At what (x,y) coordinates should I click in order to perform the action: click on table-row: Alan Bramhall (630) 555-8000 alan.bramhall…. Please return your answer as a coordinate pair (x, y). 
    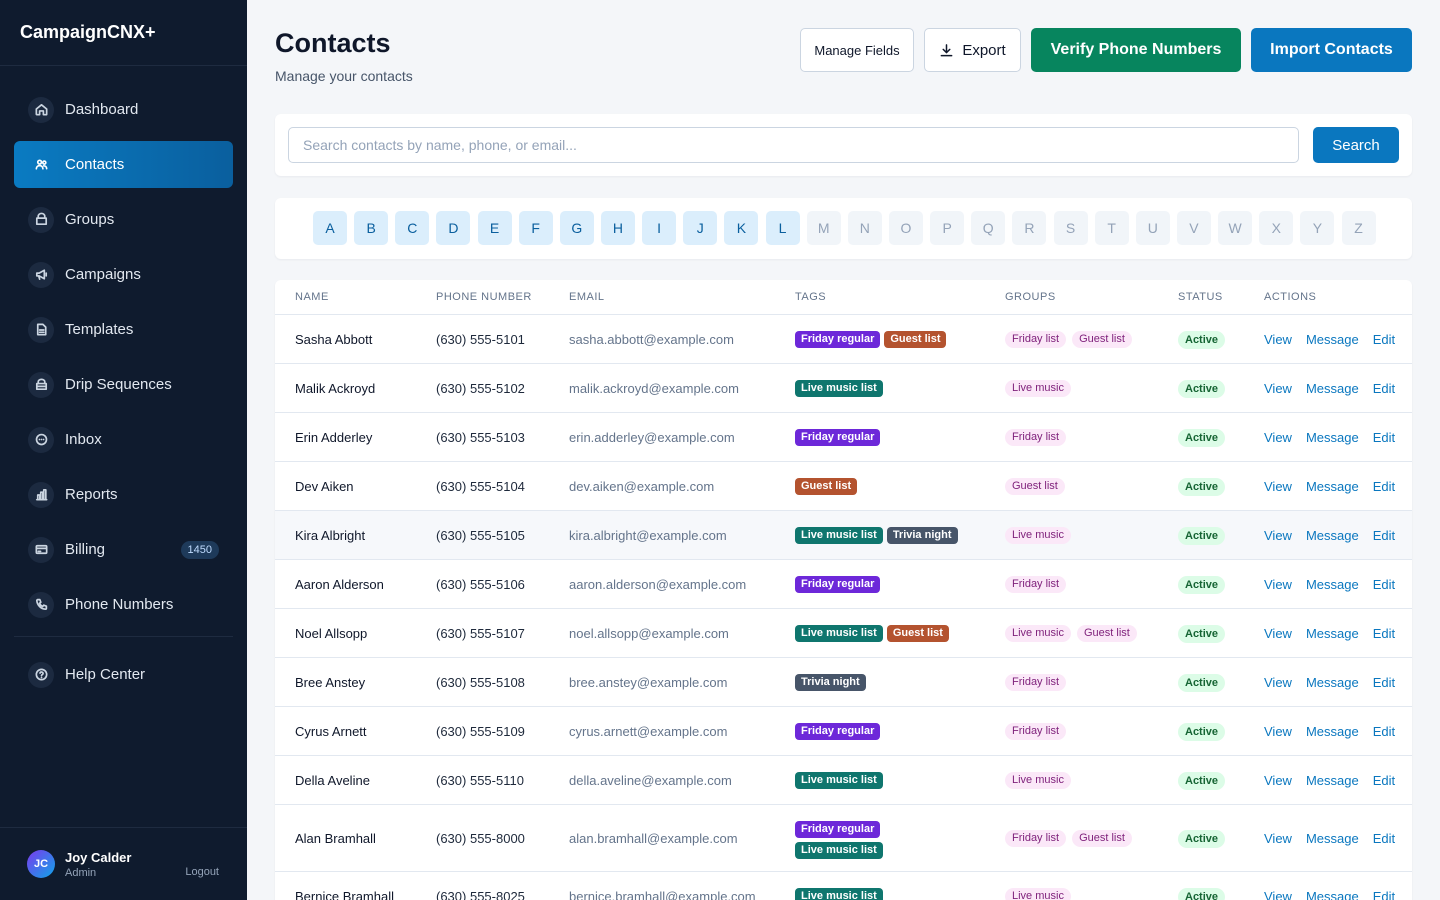
    Looking at the image, I should click on (843, 838).